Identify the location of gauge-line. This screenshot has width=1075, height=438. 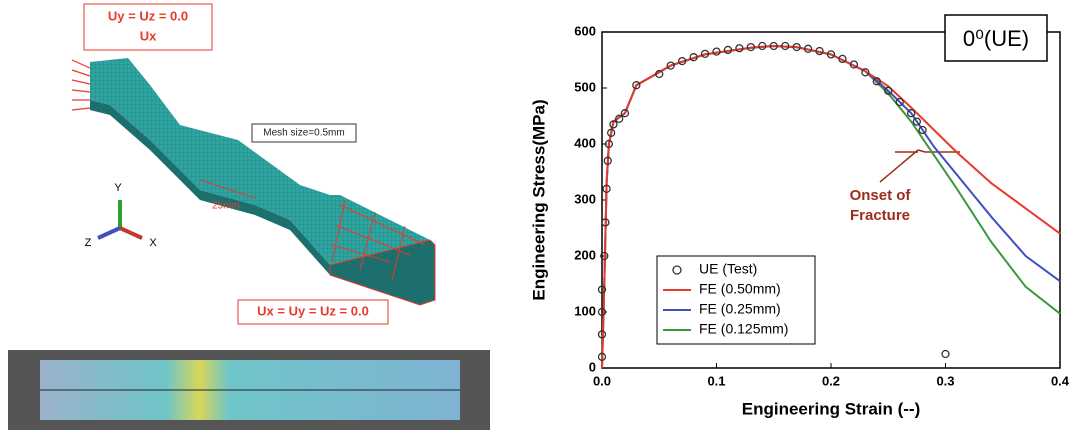
(227, 189).